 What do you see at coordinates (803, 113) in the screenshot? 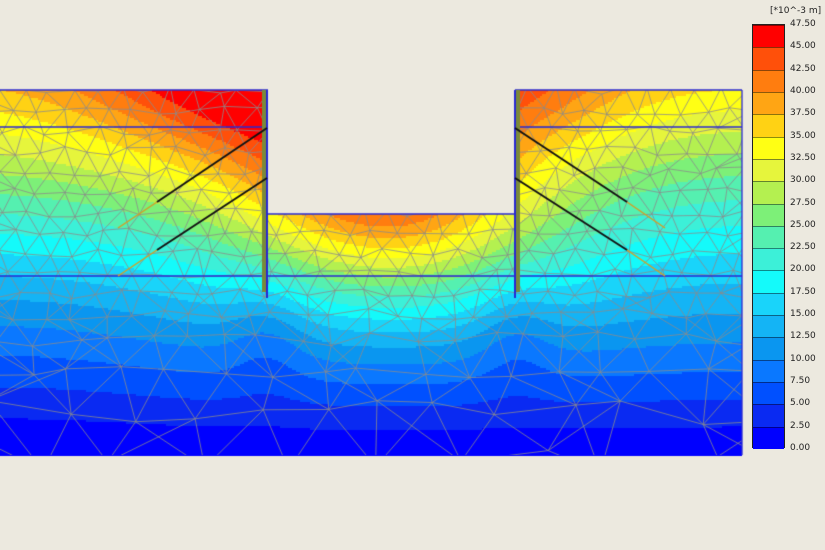
I see `legend-tick-label: 37.50` at bounding box center [803, 113].